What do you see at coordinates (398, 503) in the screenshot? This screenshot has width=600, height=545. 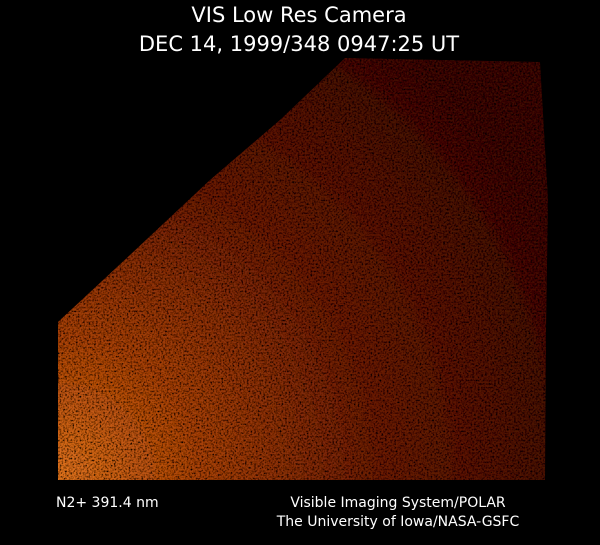 I see `credit-line: Visible Imaging System/POLAR` at bounding box center [398, 503].